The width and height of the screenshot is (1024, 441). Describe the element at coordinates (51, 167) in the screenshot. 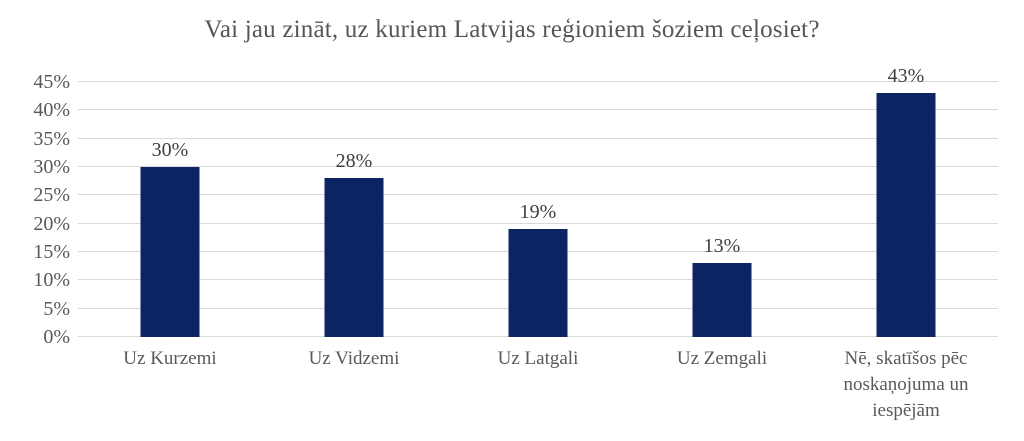

I see `y-tick-label: 30%` at that location.